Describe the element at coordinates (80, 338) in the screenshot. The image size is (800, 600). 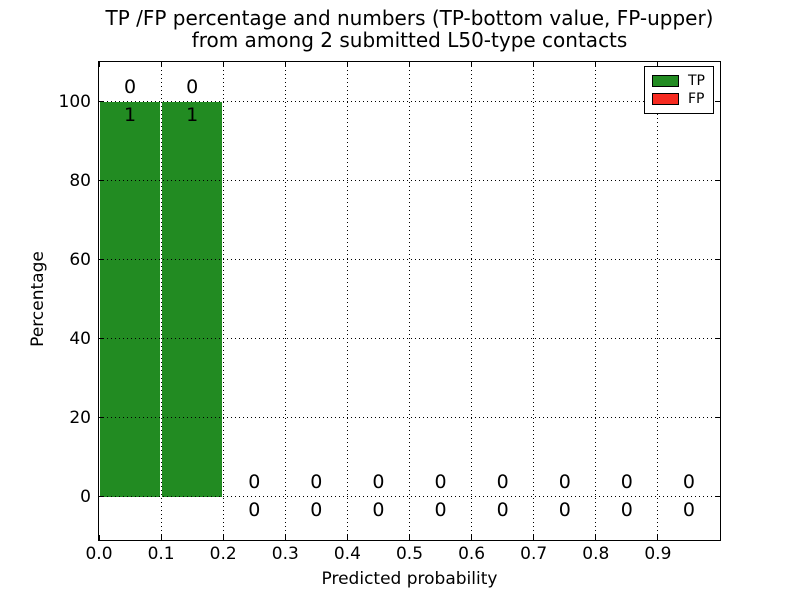
I see `y-tick-label: 40` at that location.